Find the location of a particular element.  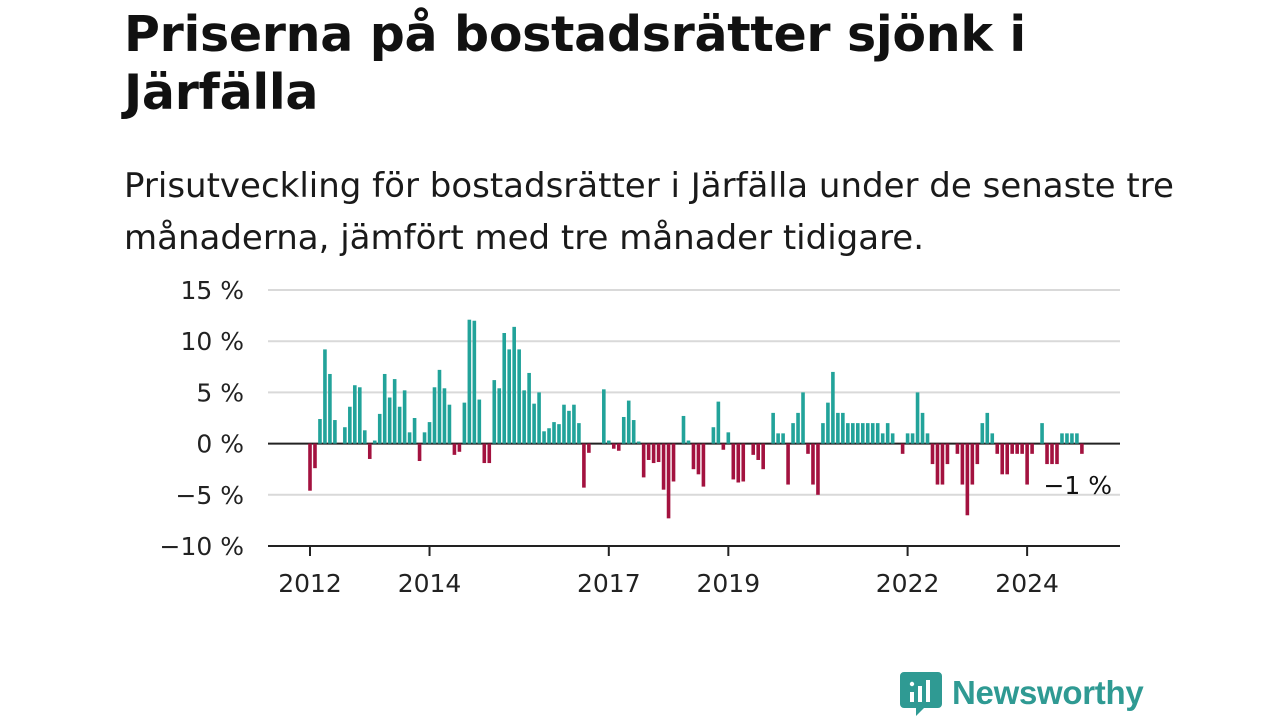

y-tick-label: 15 % is located at coordinates (212, 290).